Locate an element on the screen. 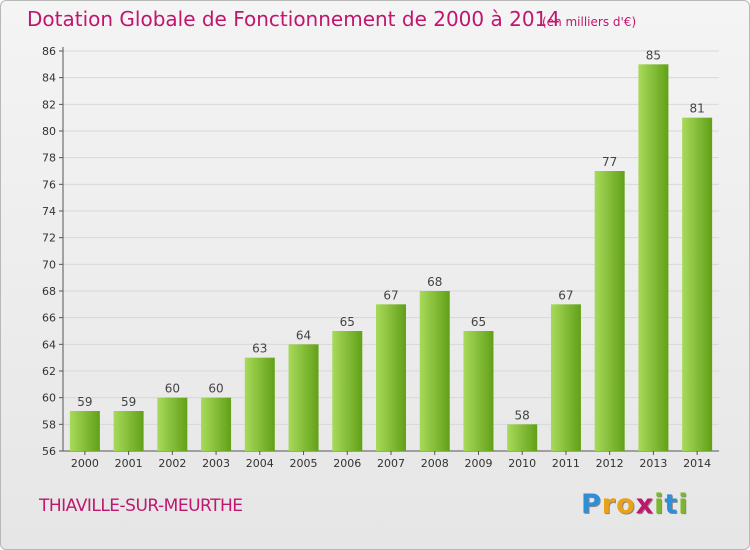 This screenshot has height=550, width=750. y-tick-label: 66 is located at coordinates (49, 318).